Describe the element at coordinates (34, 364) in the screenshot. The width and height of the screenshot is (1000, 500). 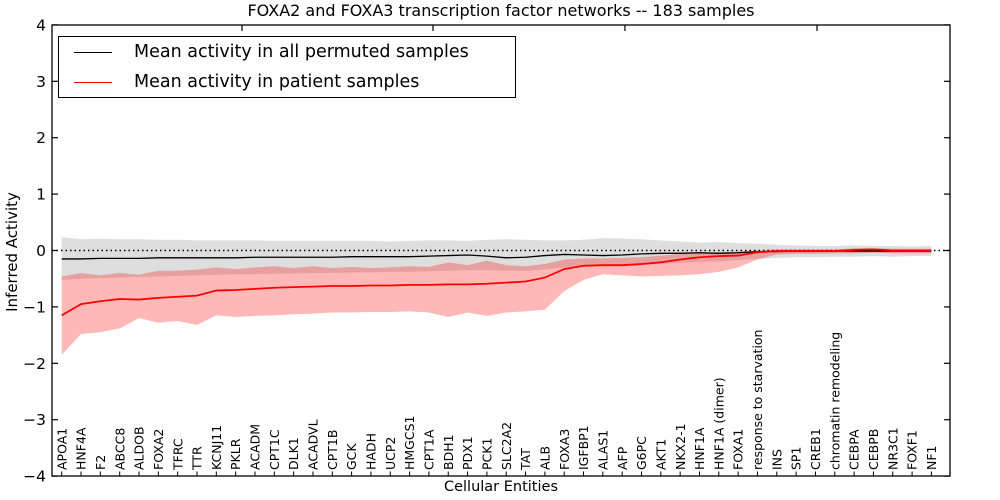
I see `y-tick-label: −2` at that location.